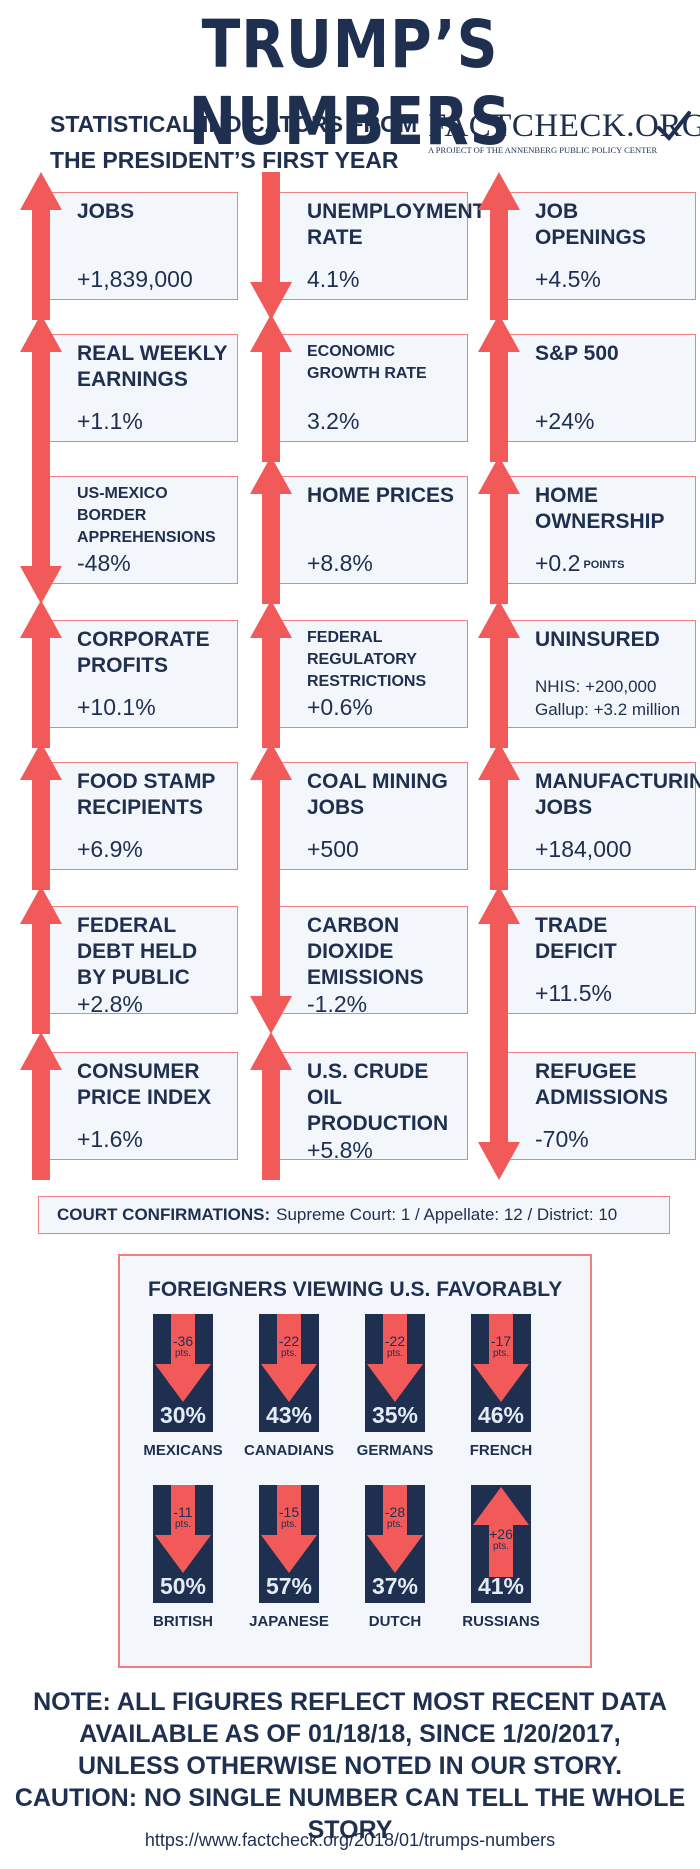  I want to click on indicator-value: +500, so click(333, 849).